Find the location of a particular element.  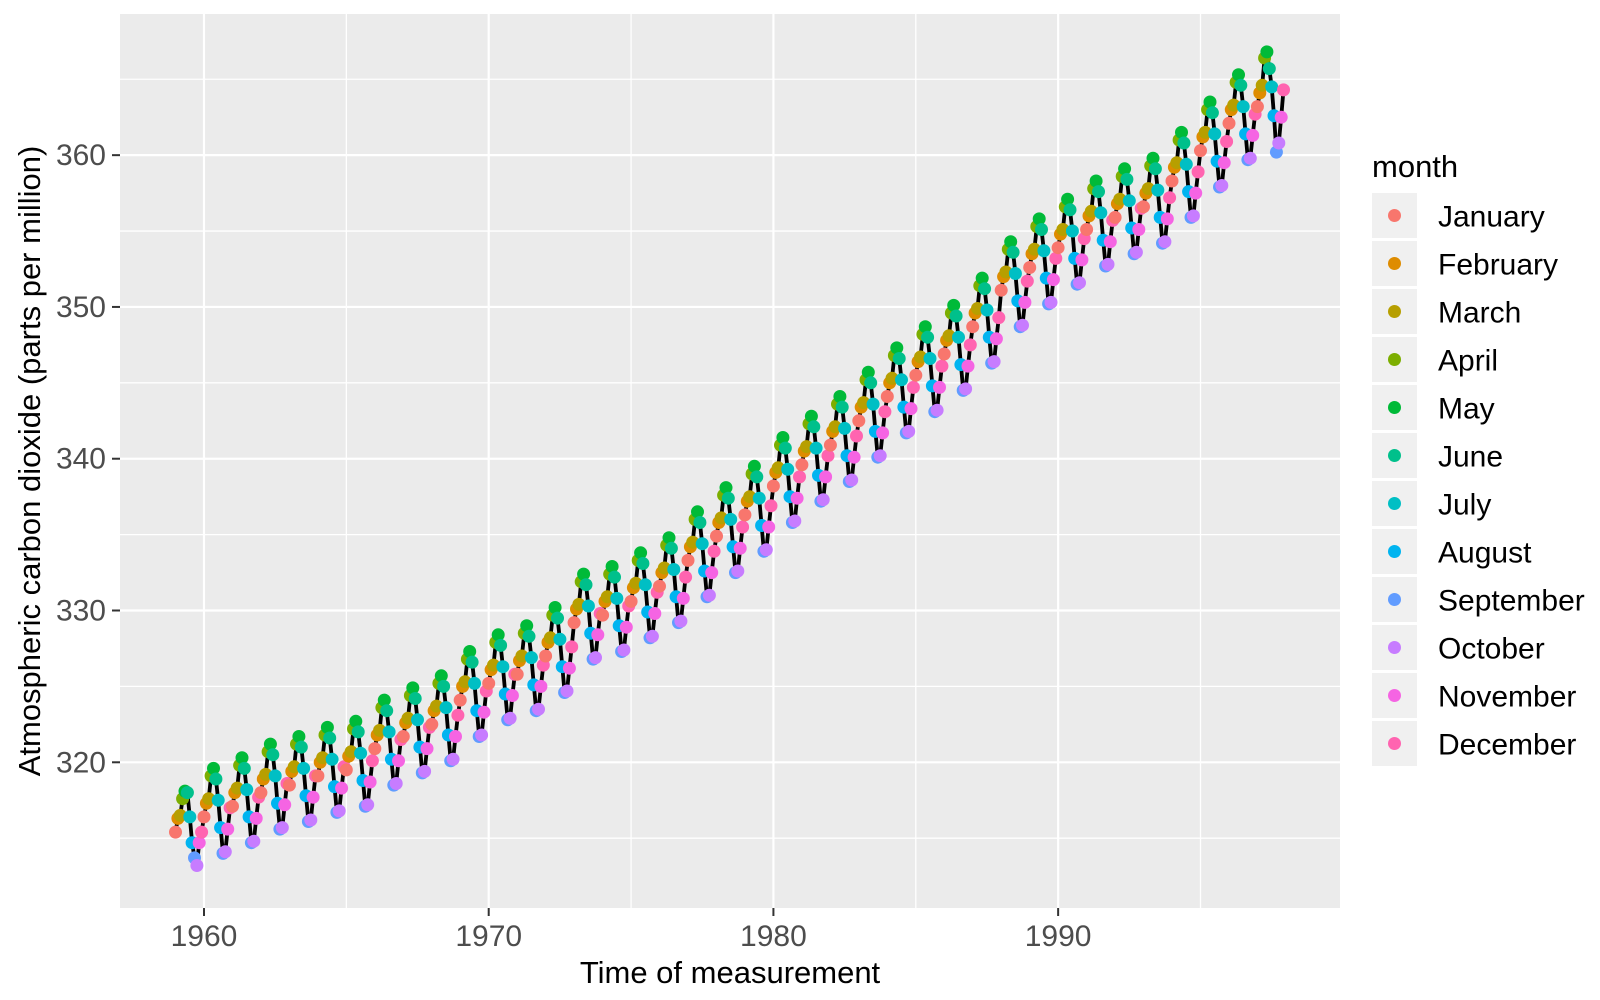

legend-item-february: February is located at coordinates (1465, 263).